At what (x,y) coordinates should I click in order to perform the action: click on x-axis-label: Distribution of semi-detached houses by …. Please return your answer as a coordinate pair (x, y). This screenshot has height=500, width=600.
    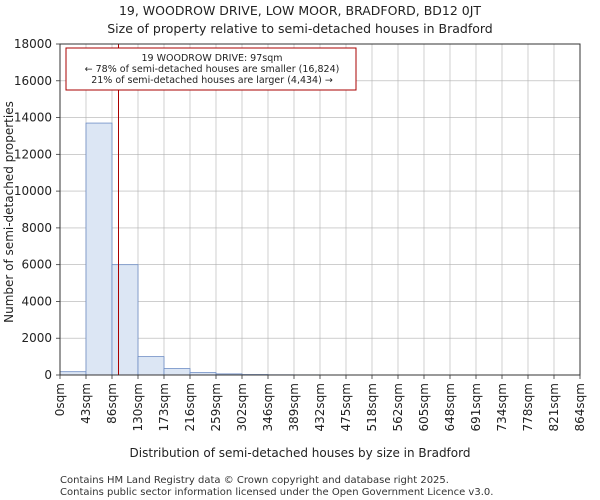
    Looking at the image, I should click on (300, 453).